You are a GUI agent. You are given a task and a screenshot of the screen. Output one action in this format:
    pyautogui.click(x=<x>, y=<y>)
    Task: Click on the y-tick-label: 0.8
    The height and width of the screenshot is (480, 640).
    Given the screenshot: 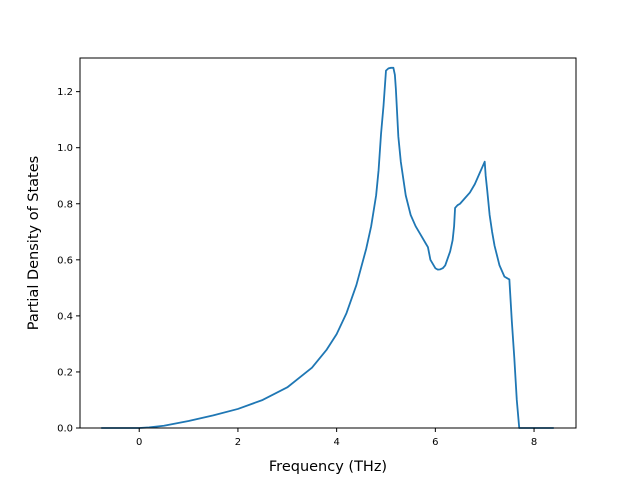 What is the action you would take?
    pyautogui.click(x=65, y=204)
    